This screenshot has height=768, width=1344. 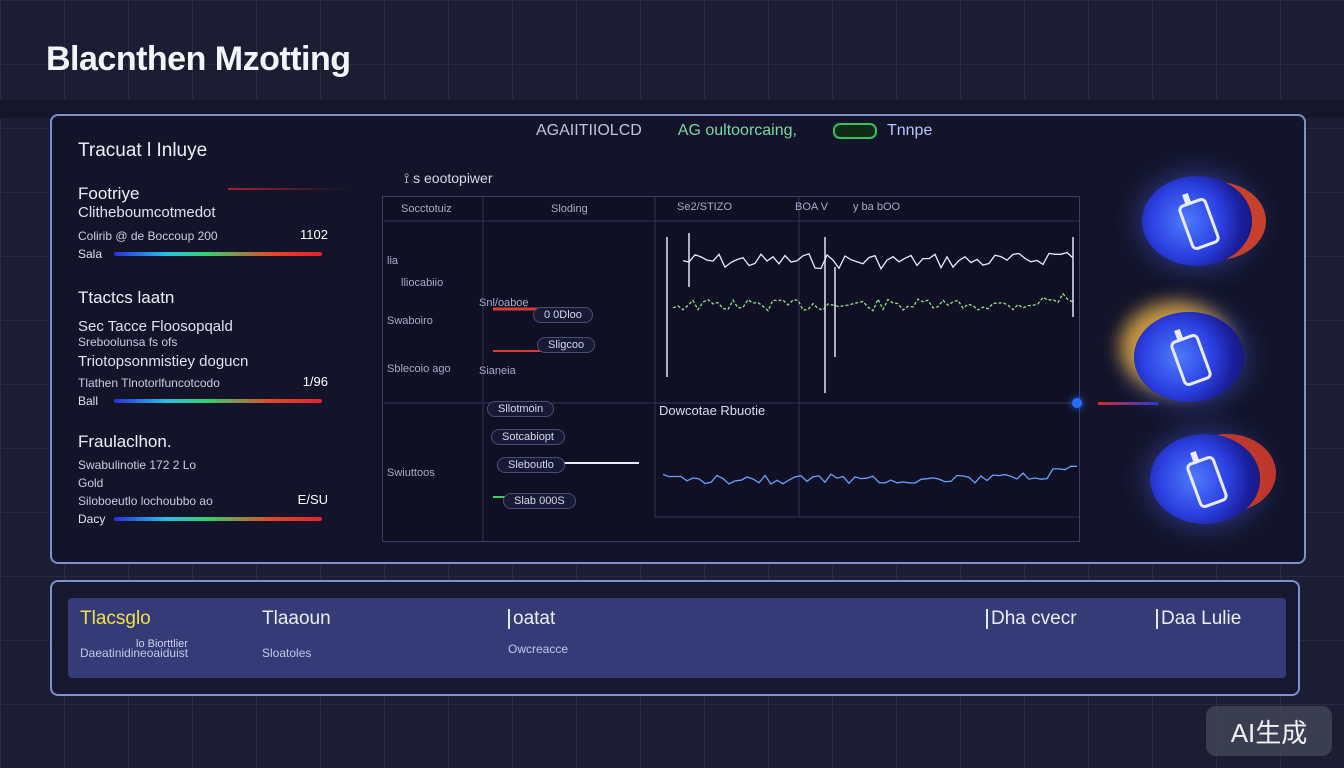 What do you see at coordinates (109, 193) in the screenshot?
I see `metric-group-title: Footriye` at bounding box center [109, 193].